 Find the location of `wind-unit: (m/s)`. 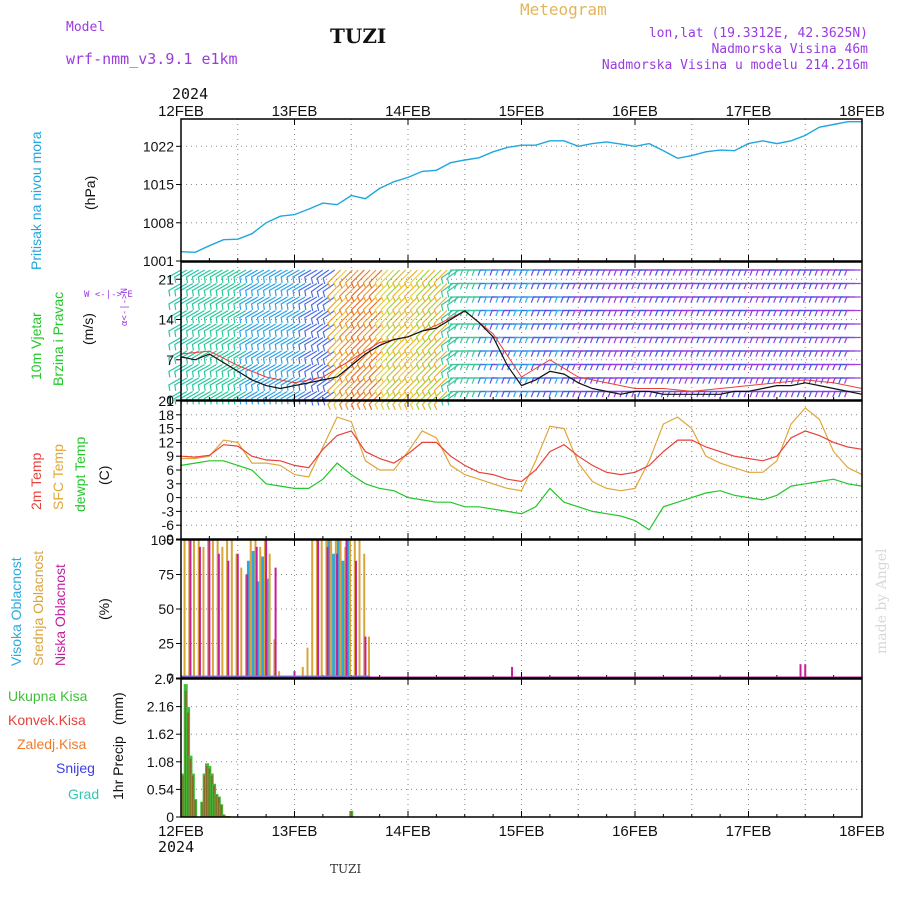

wind-unit: (m/s) is located at coordinates (88, 329).